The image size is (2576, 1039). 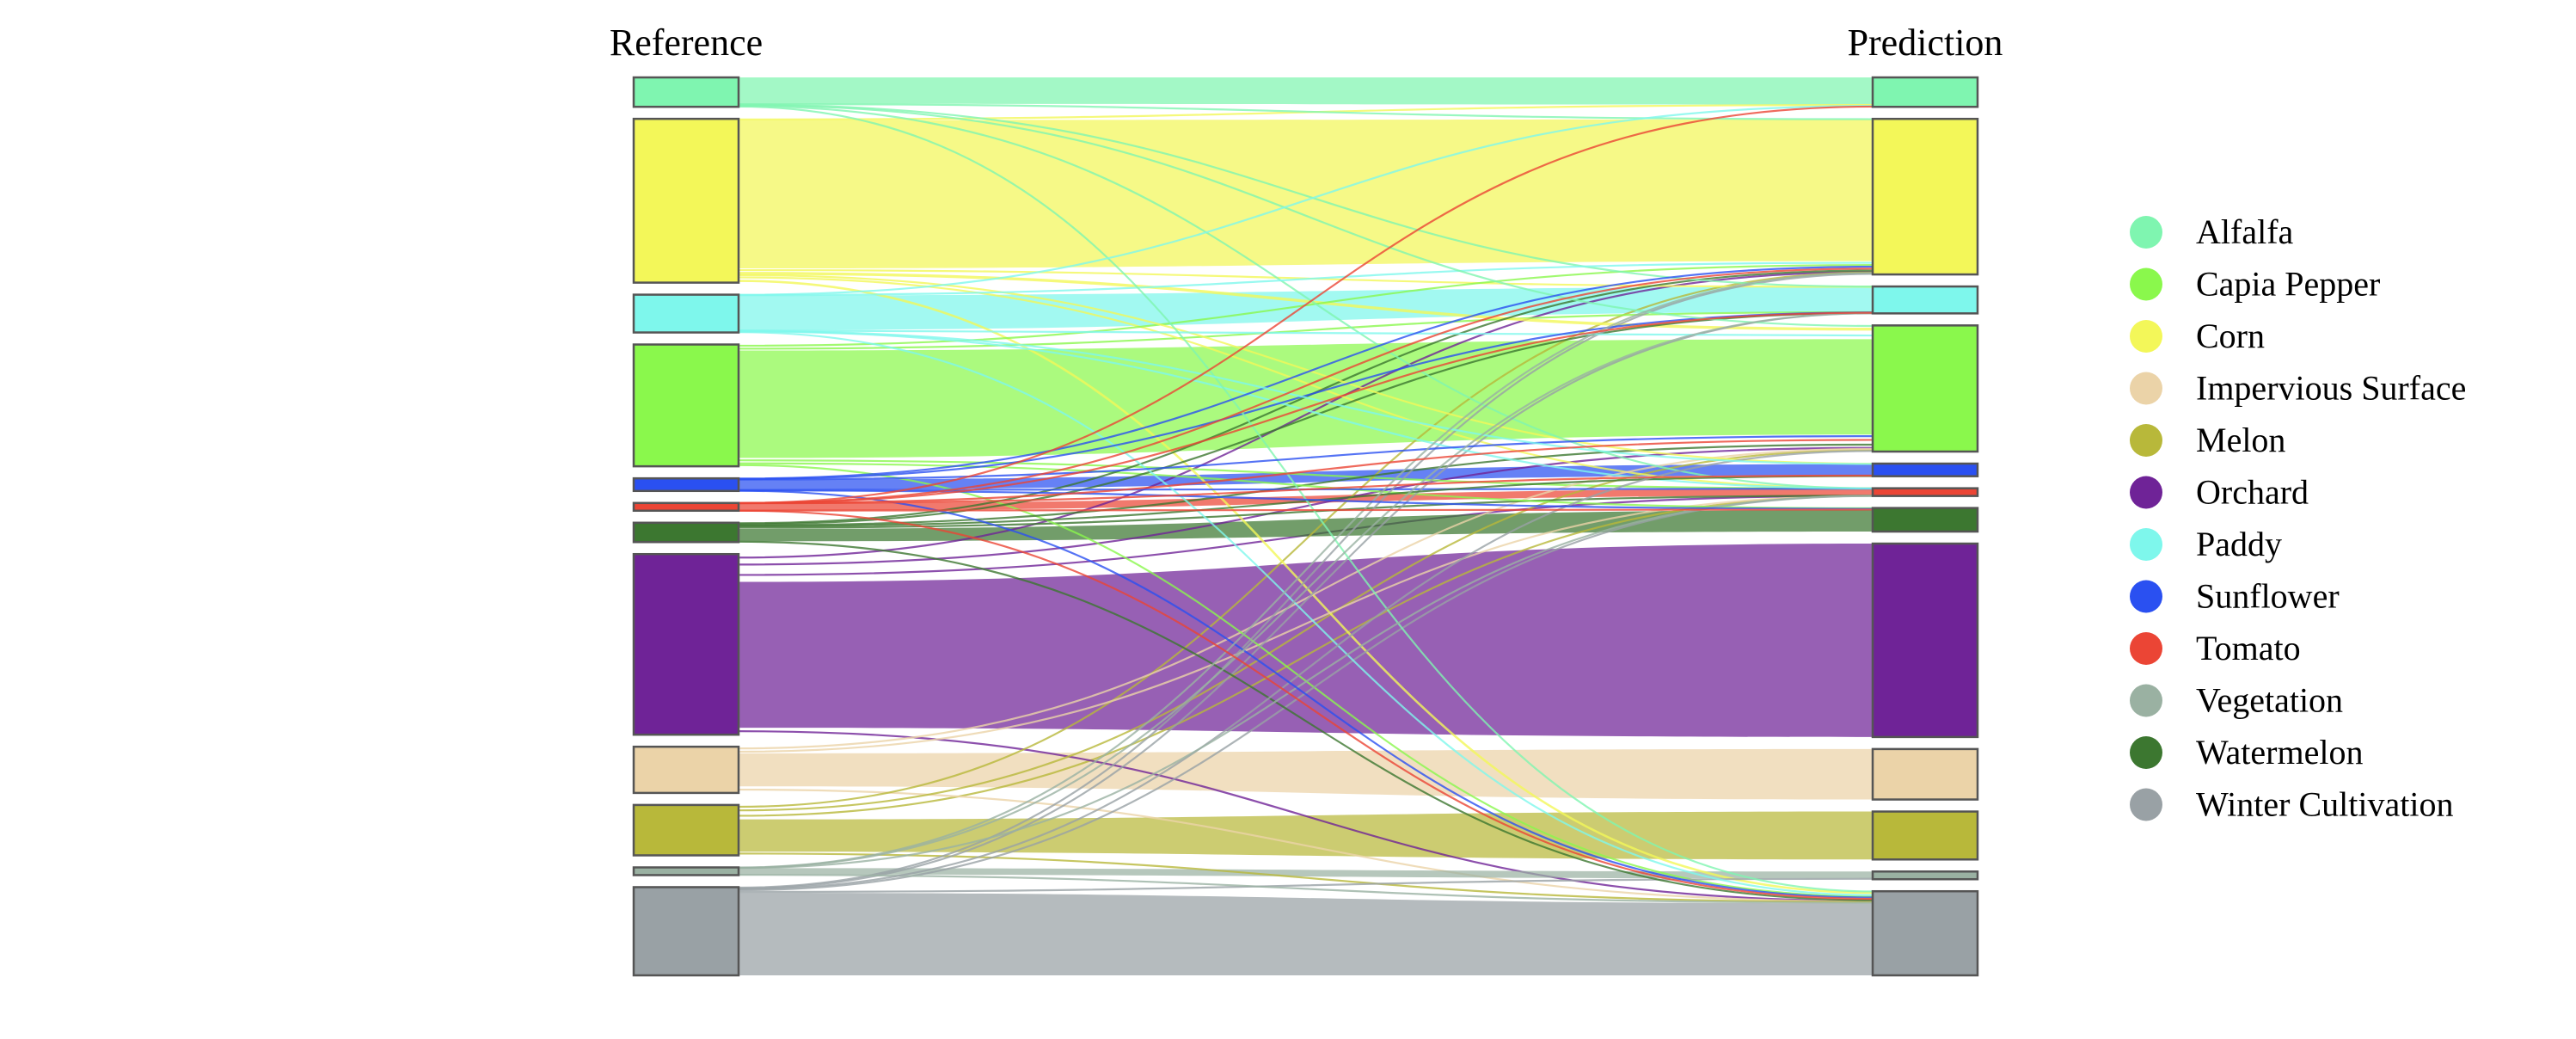 What do you see at coordinates (2252, 492) in the screenshot?
I see `legend-label-orchard: Orchard` at bounding box center [2252, 492].